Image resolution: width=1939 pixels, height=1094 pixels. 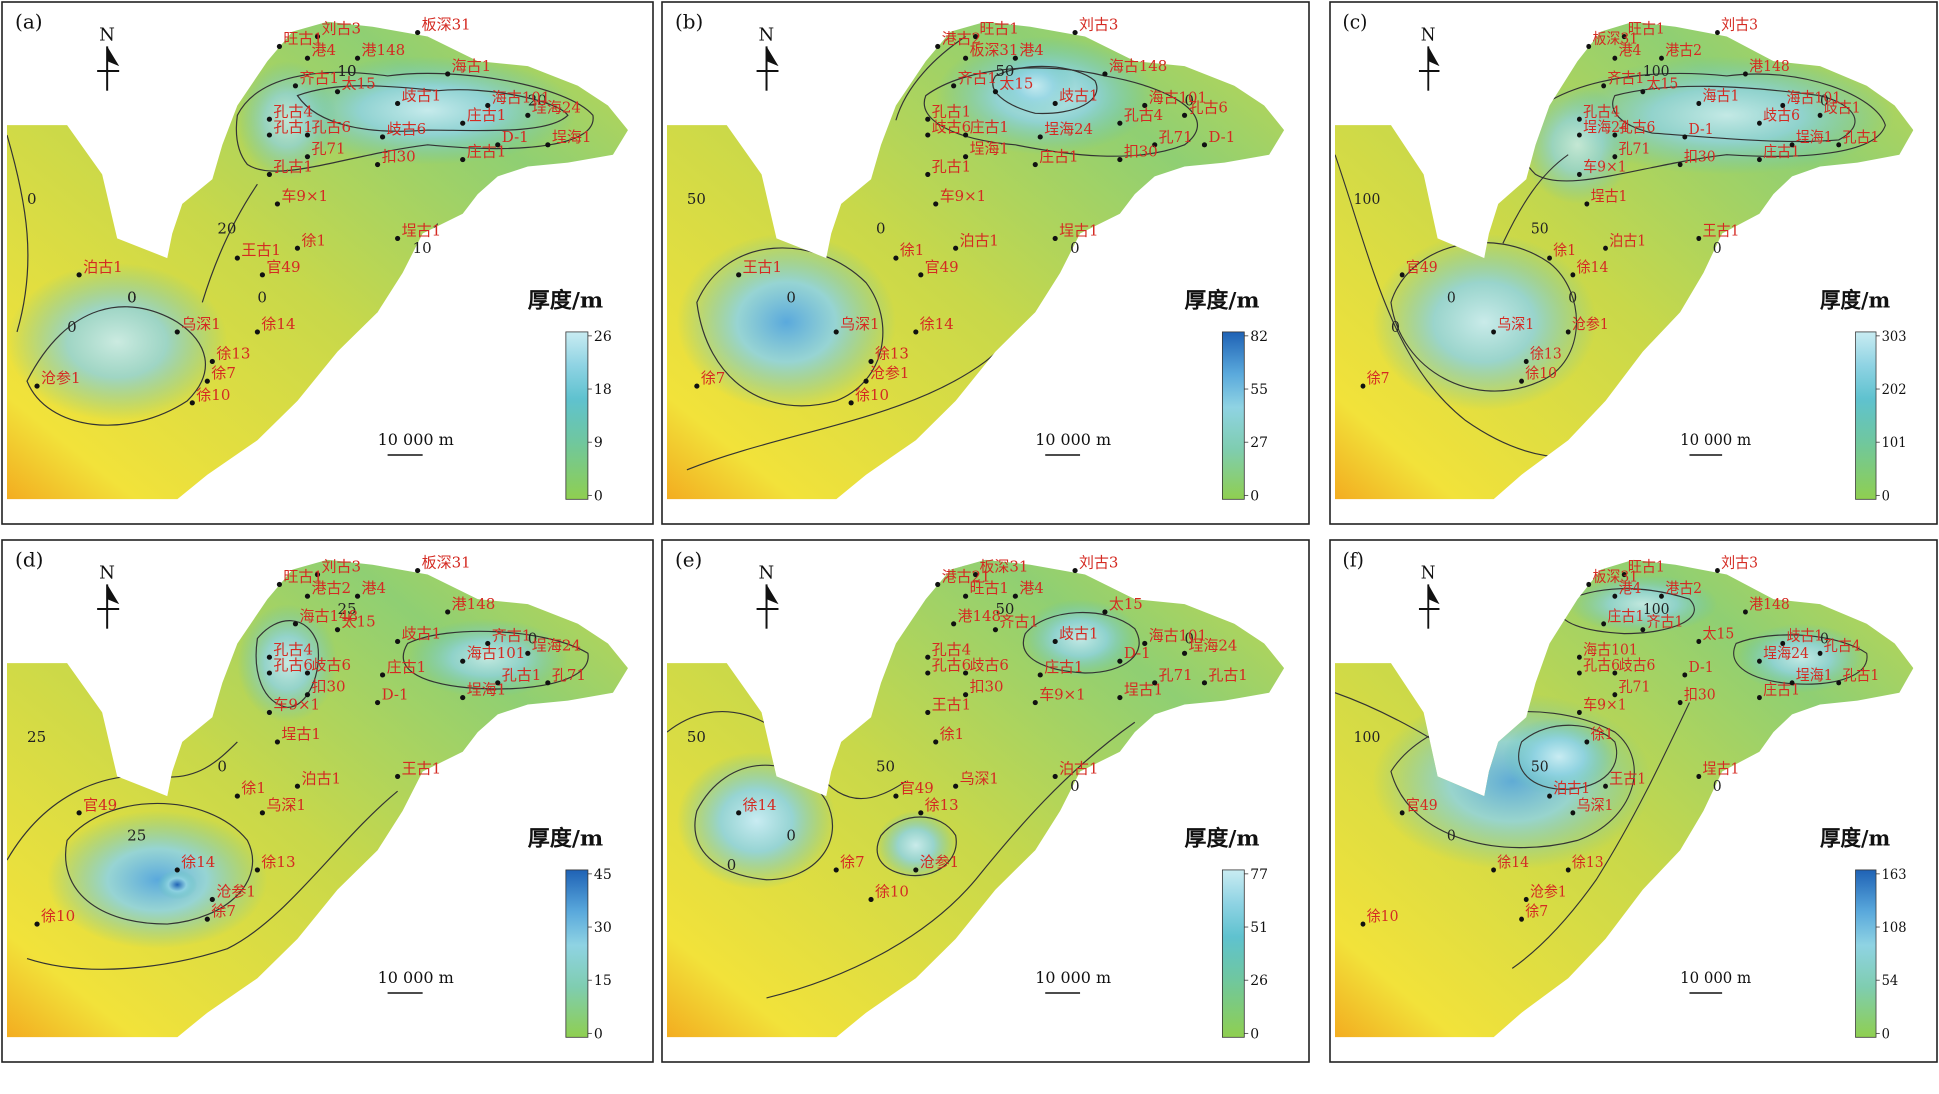 What do you see at coordinates (1221, 137) in the screenshot?
I see `well-label: D-1` at bounding box center [1221, 137].